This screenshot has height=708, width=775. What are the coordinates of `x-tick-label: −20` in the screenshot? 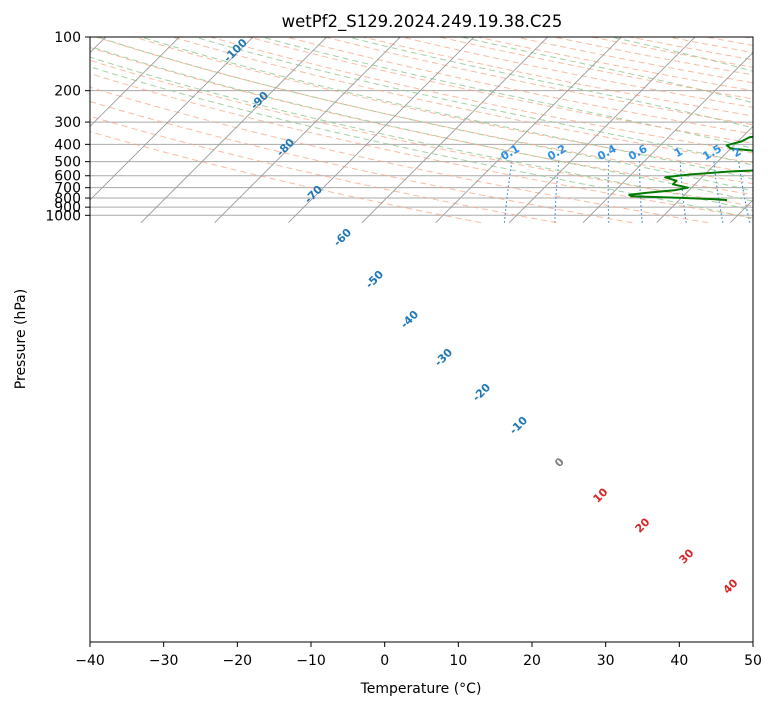 It's located at (238, 661).